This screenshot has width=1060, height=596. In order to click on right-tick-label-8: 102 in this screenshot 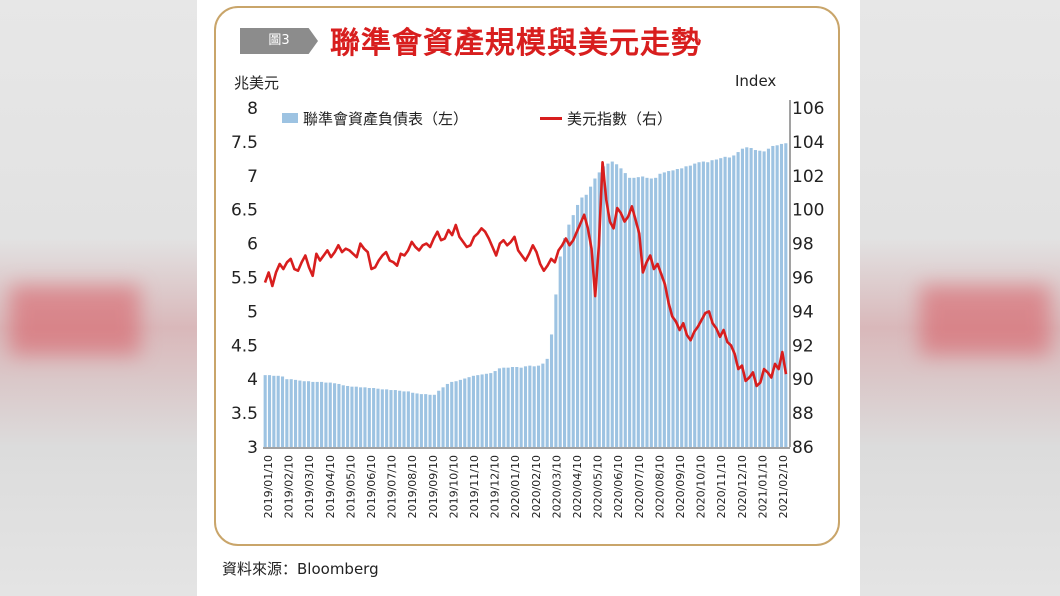, I will do `click(808, 177)`.